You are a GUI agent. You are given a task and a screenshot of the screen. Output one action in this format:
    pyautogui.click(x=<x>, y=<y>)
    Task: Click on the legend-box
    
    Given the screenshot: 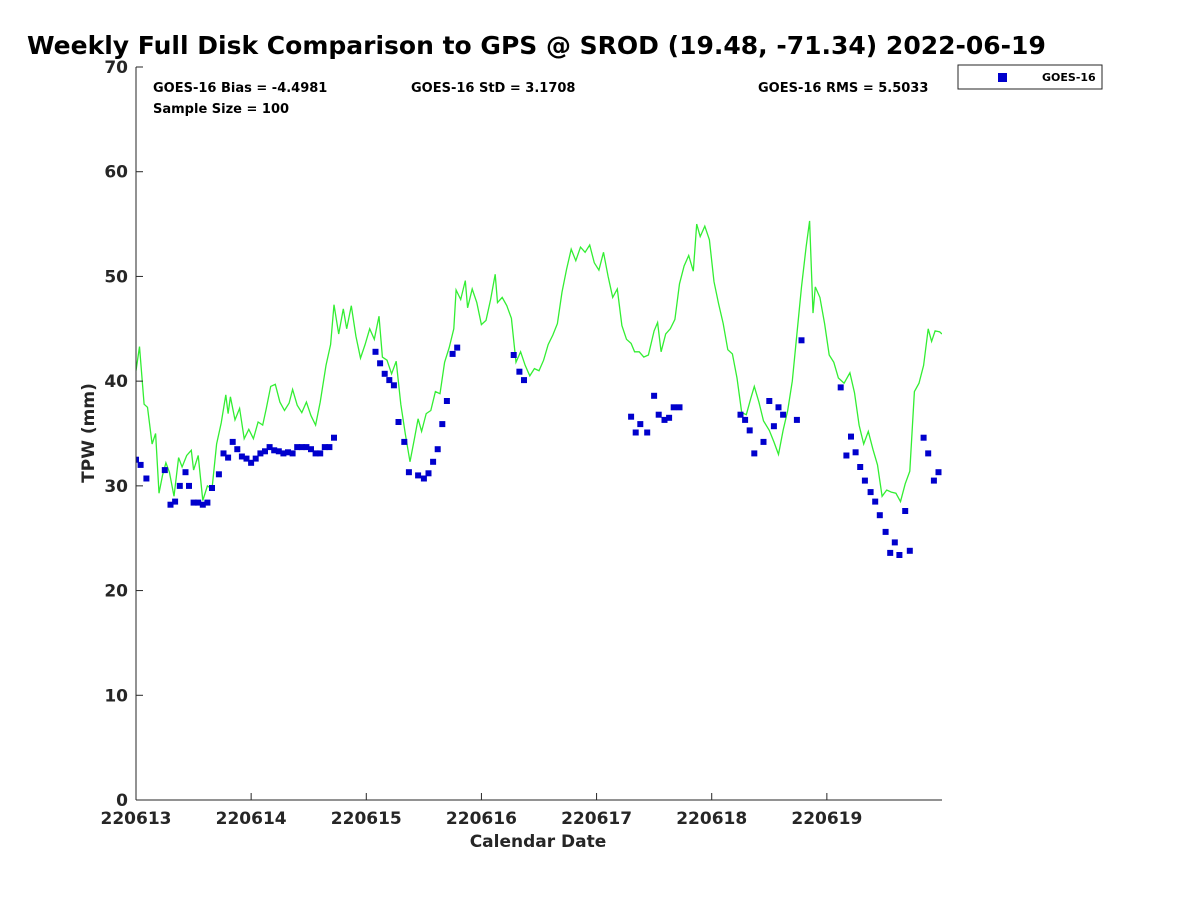 What is the action you would take?
    pyautogui.click(x=1030, y=77)
    